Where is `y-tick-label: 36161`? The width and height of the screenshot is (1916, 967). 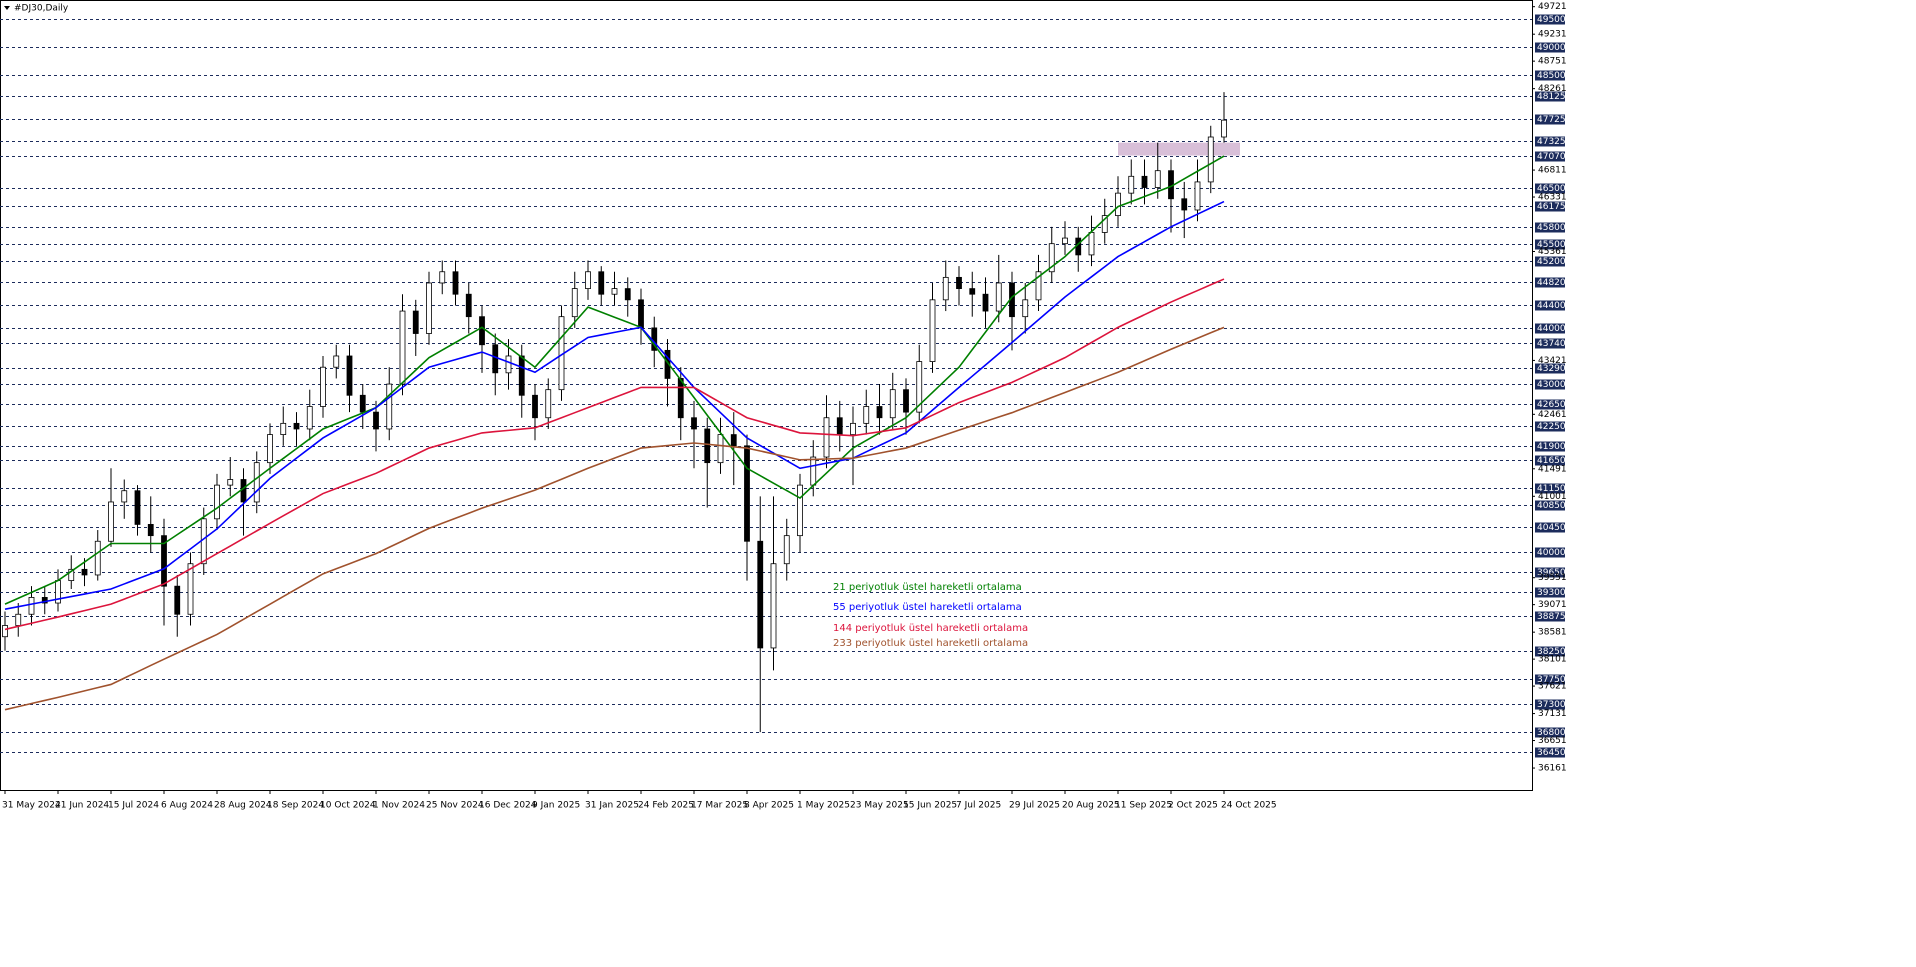
y-tick-label: 36161 is located at coordinates (1552, 769).